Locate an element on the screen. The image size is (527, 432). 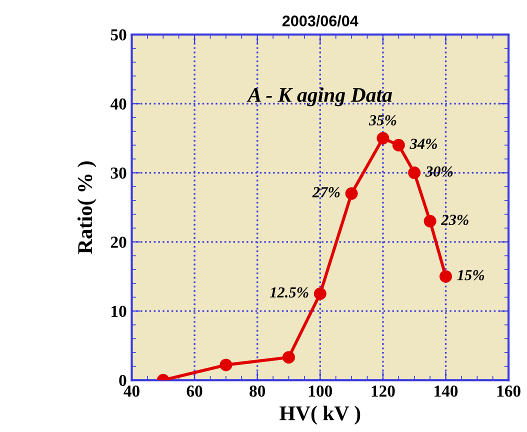
y-axis-title: Ratio( % ) is located at coordinates (86, 207).